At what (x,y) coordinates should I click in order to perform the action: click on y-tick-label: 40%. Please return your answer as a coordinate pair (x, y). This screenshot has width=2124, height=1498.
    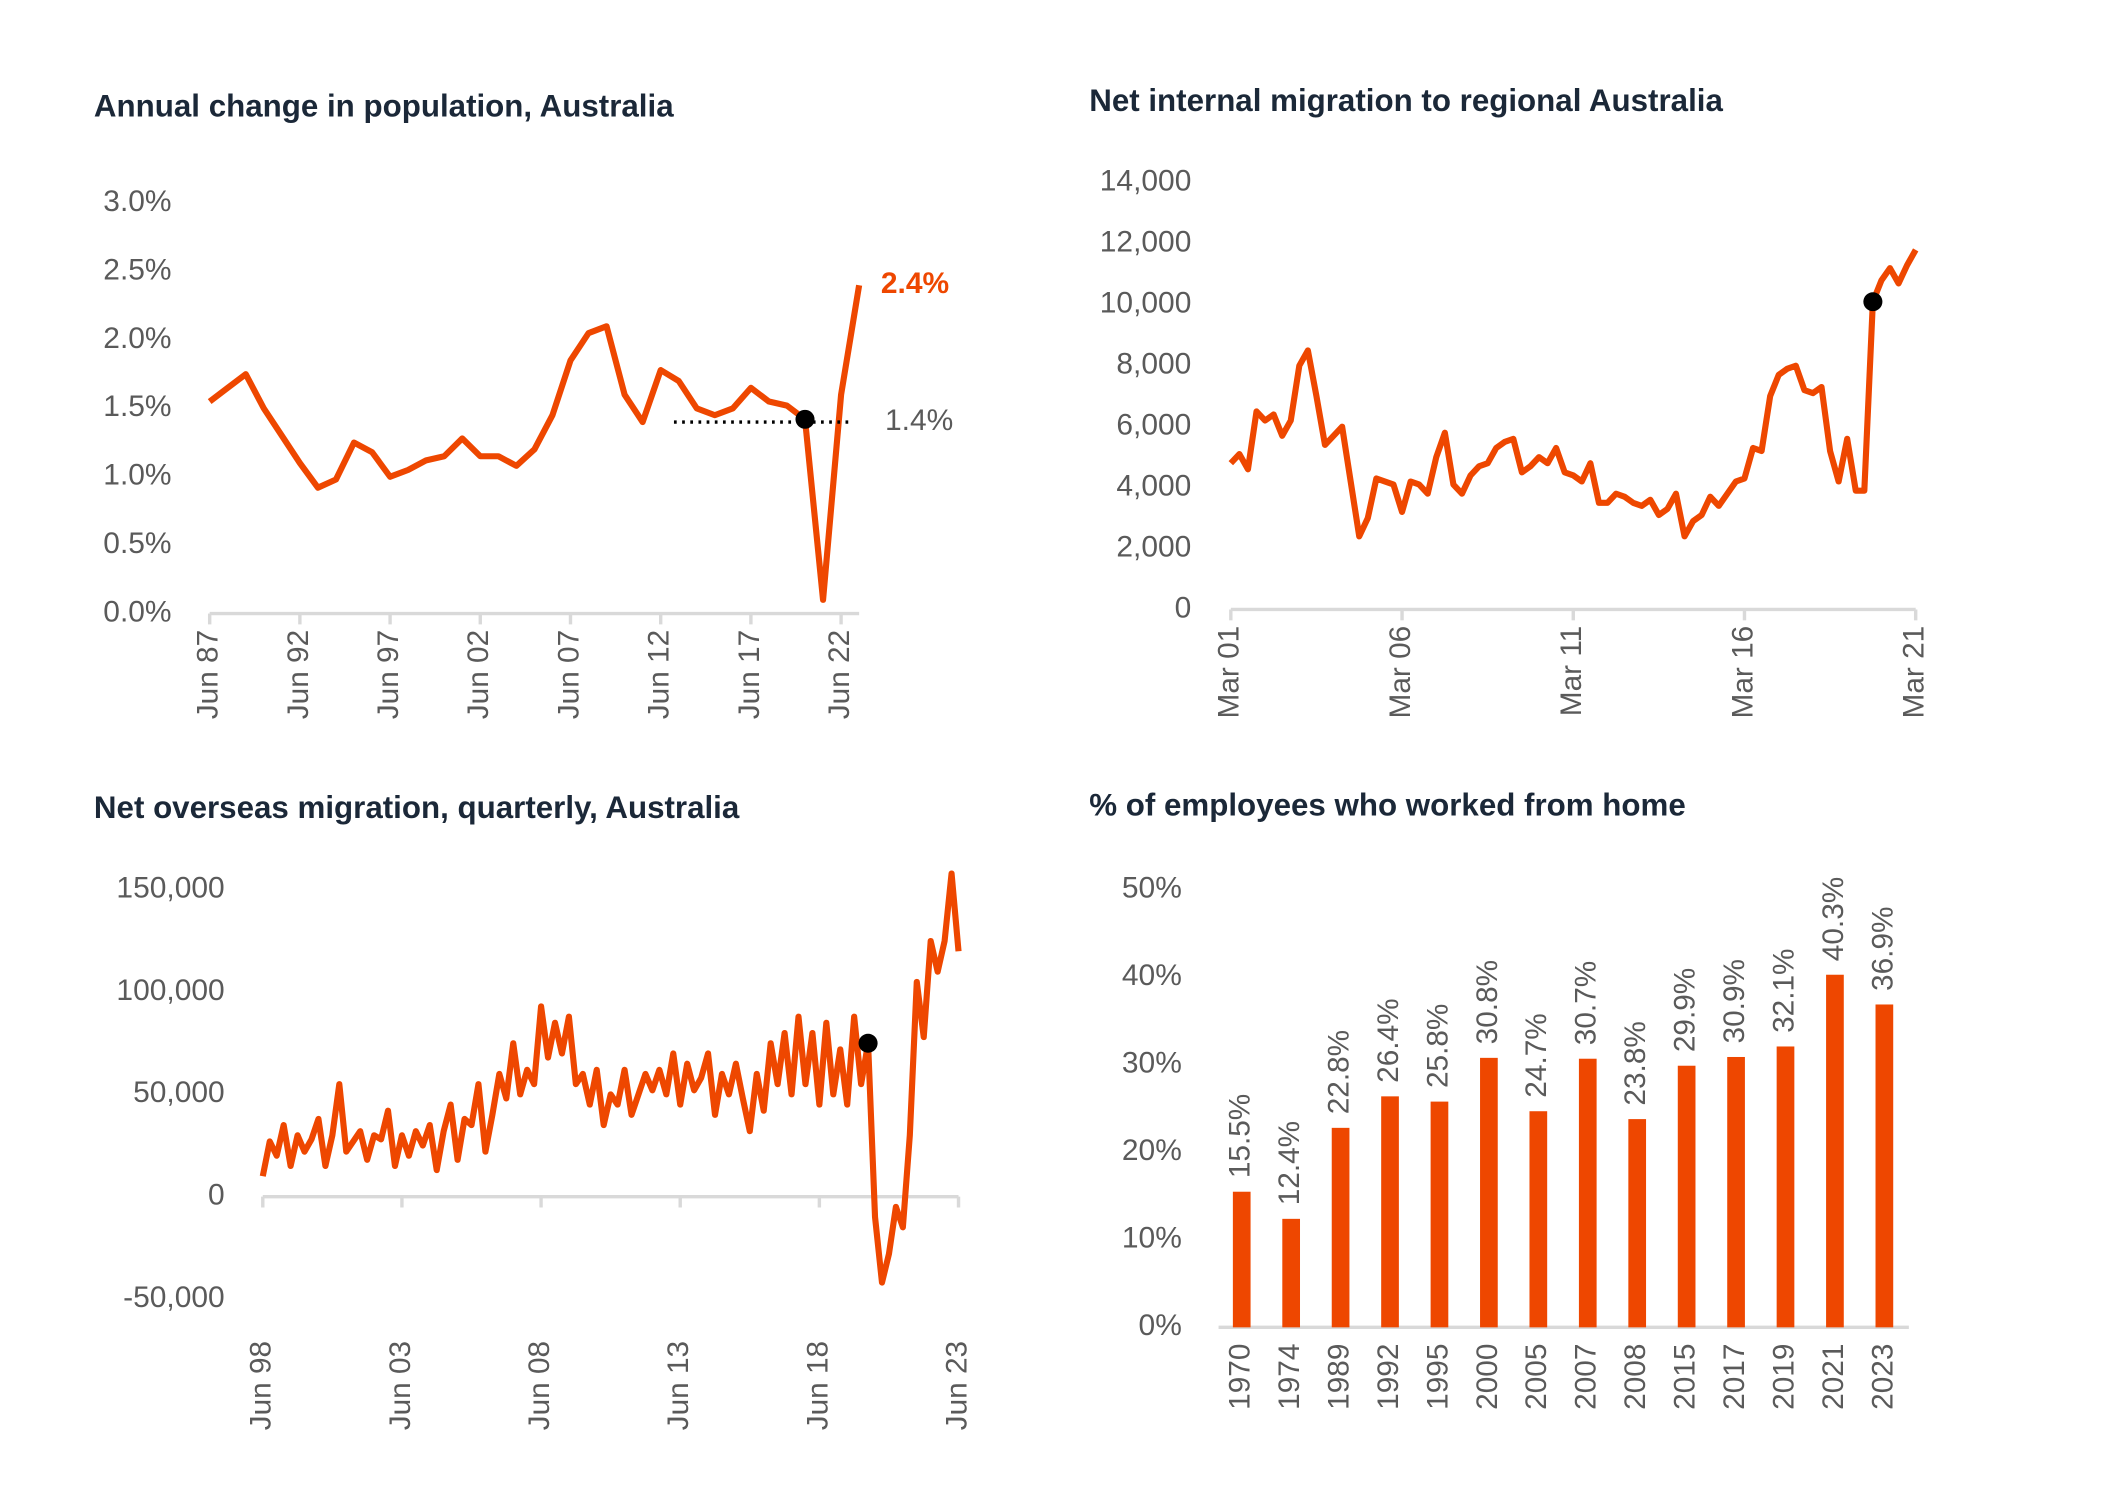
    Looking at the image, I should click on (1152, 975).